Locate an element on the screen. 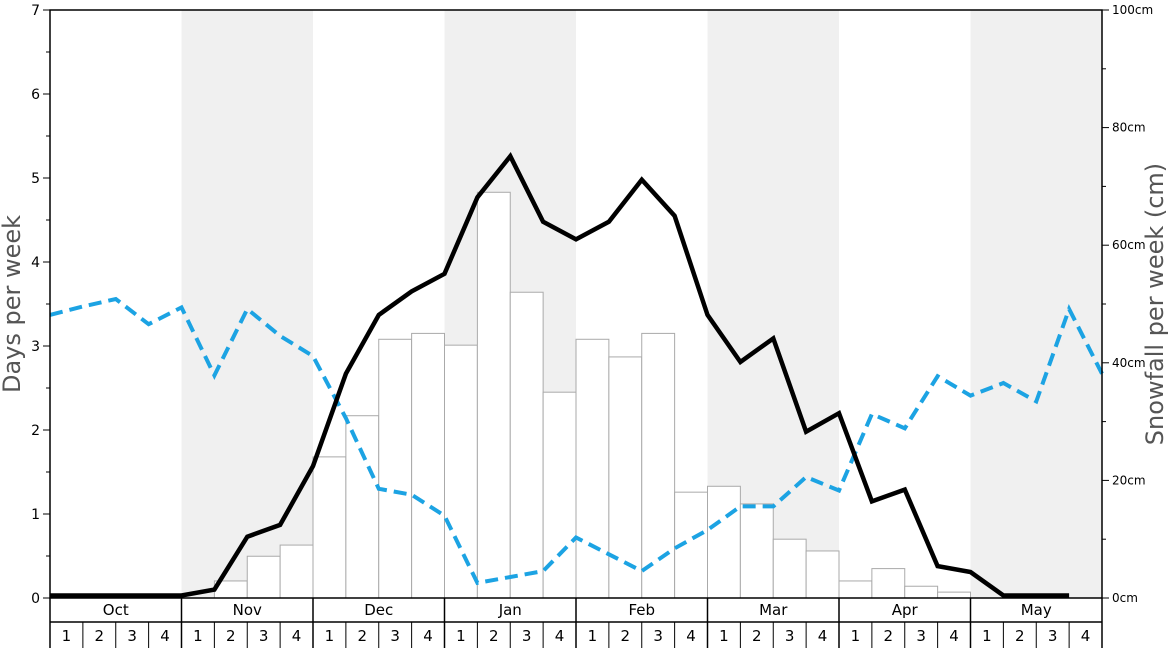 Image resolution: width=1168 pixels, height=648 pixels. left-tick-label: 4 is located at coordinates (35, 263).